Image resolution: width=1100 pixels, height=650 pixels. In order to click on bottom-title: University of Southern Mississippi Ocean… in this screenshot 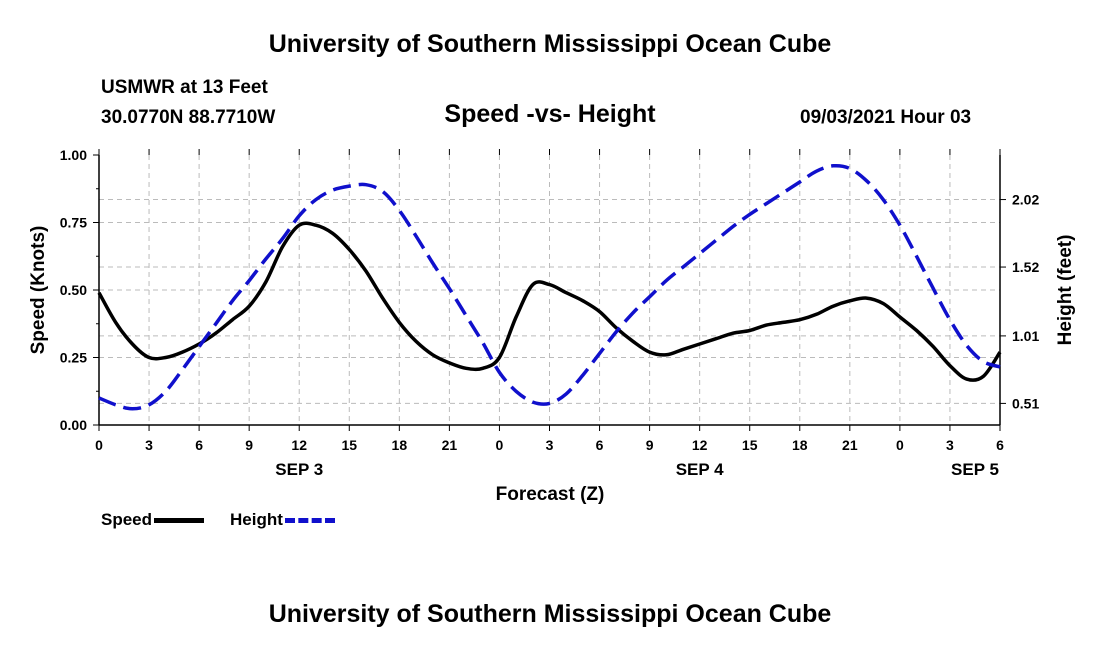, I will do `click(550, 614)`.